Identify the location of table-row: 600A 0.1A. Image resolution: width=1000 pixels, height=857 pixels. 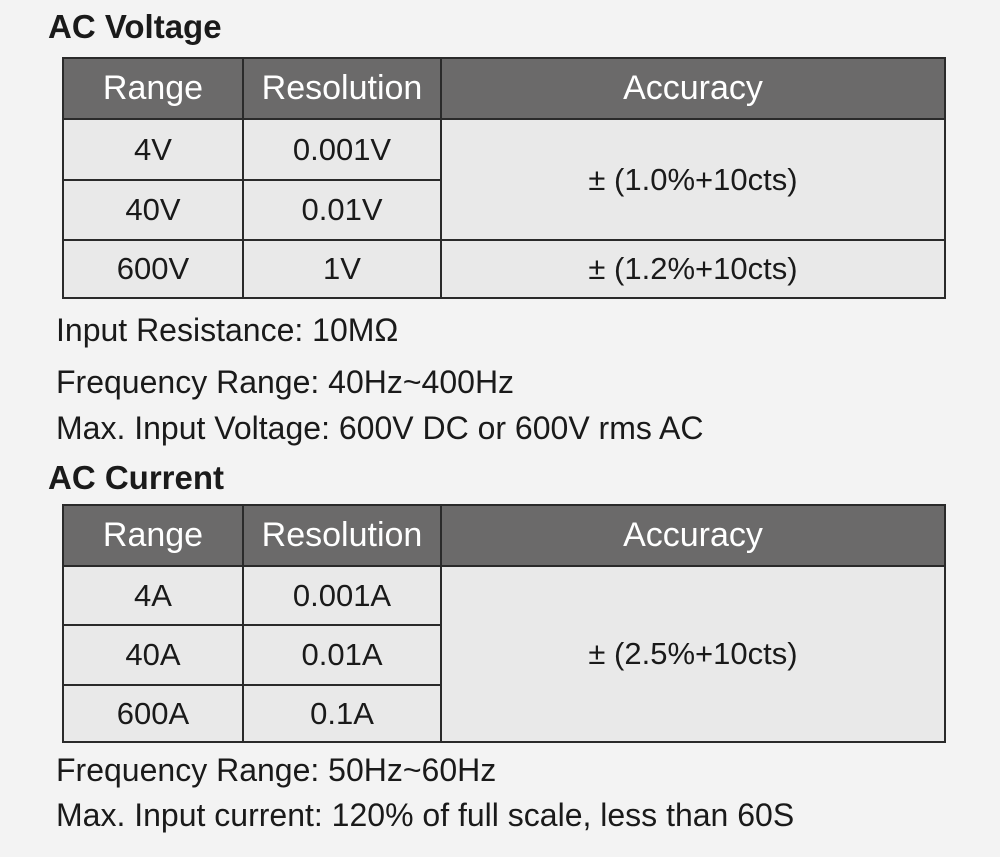
(503, 713).